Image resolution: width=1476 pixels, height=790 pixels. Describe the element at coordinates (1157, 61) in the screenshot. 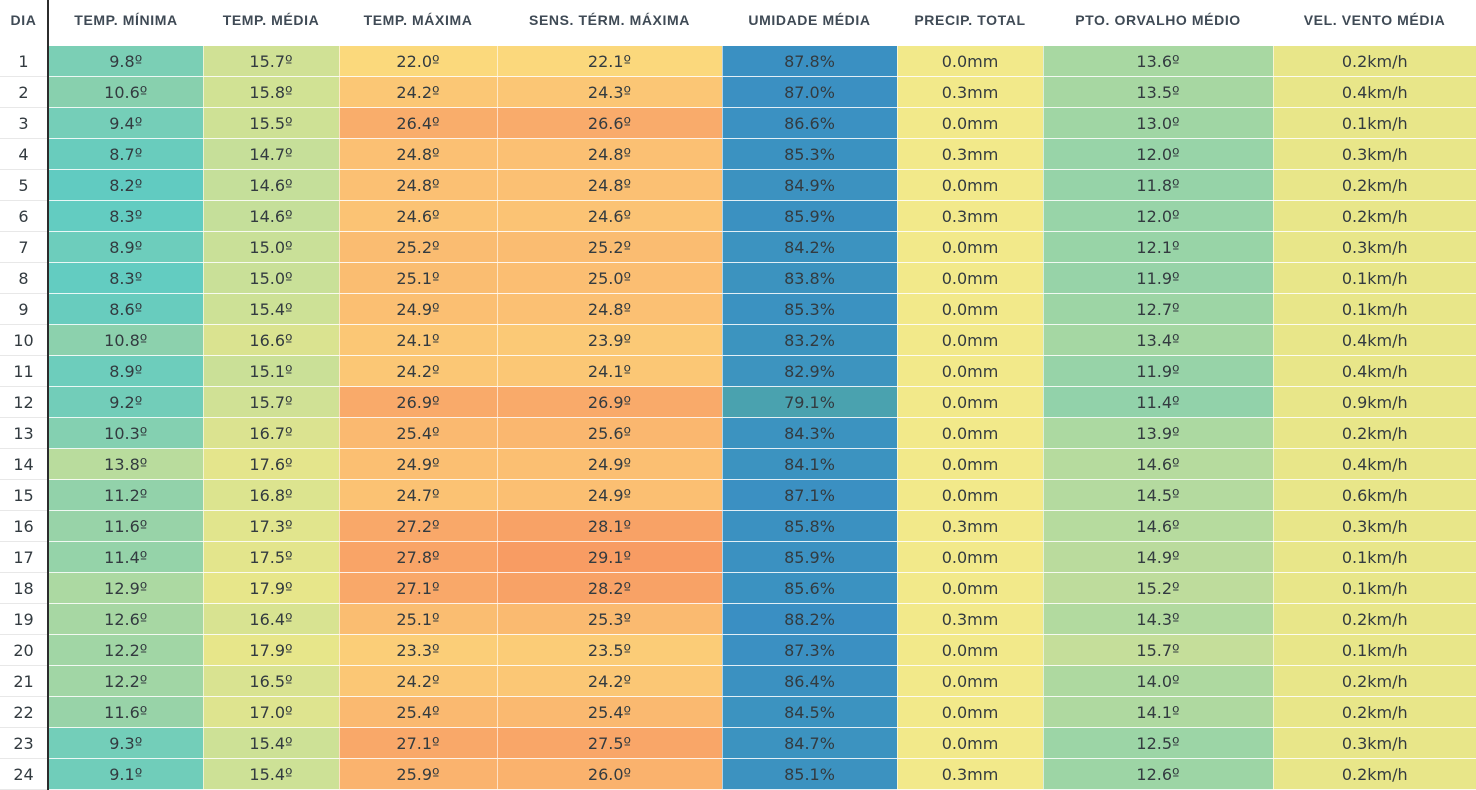

I see `cell-orv: 13.6º` at that location.